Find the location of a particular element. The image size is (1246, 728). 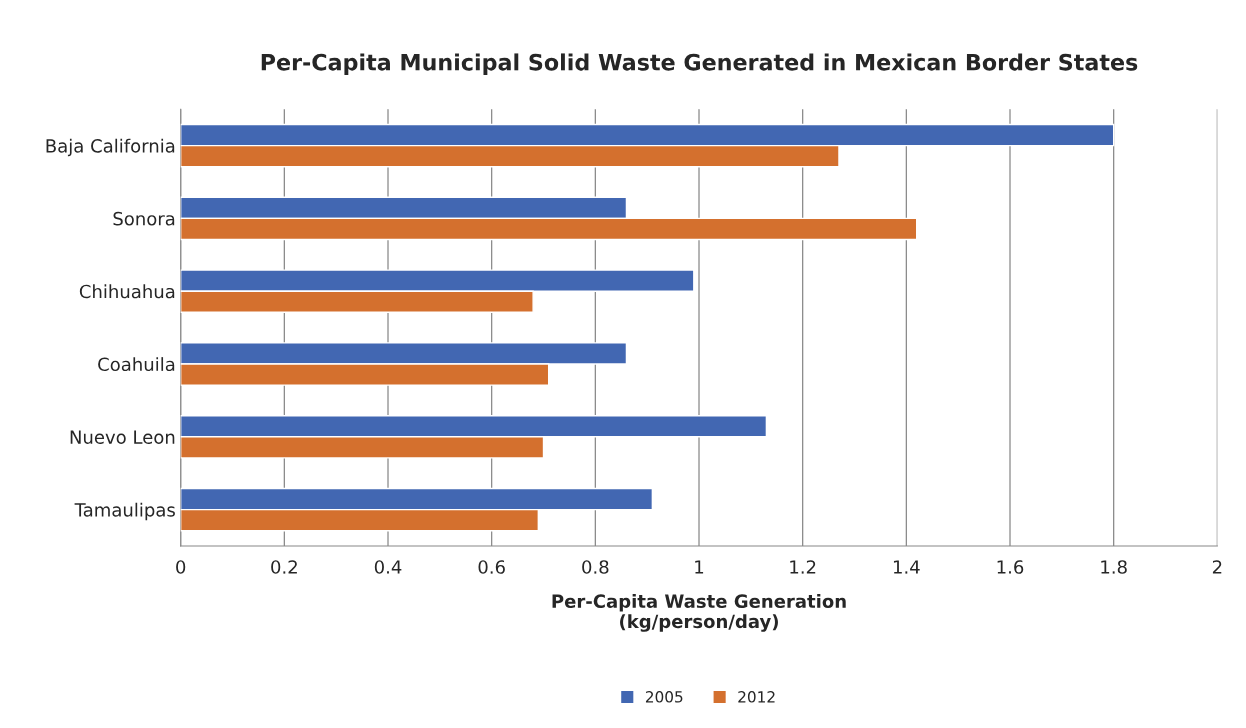

x-tick-label: 2 is located at coordinates (1217, 567).